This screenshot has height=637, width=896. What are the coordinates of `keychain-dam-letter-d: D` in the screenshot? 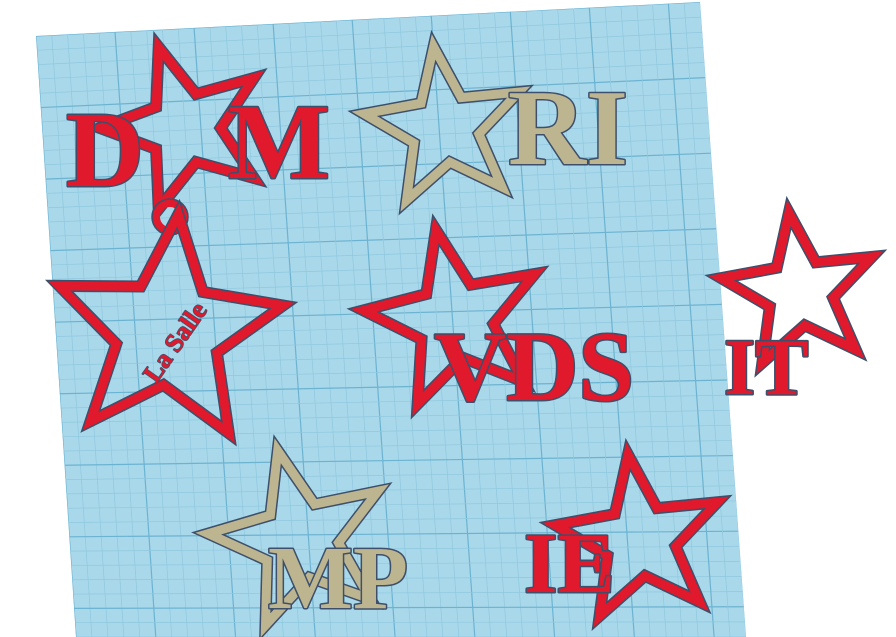 It's located at (105, 150).